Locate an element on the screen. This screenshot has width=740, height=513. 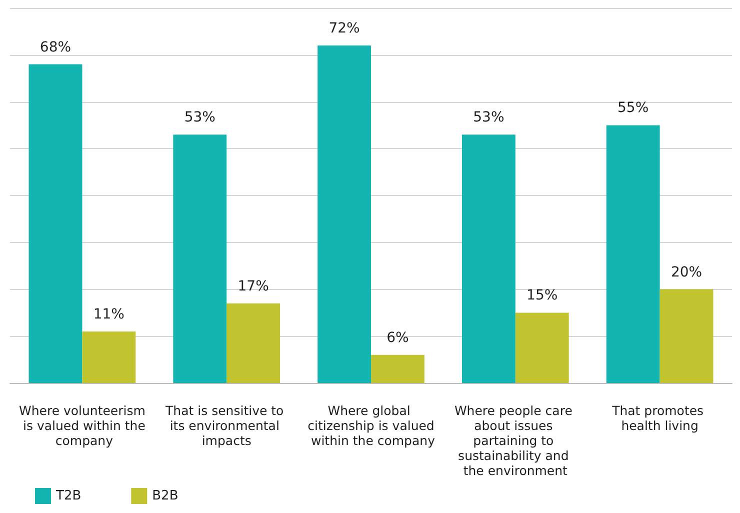
data-label: 72% is located at coordinates (344, 28).